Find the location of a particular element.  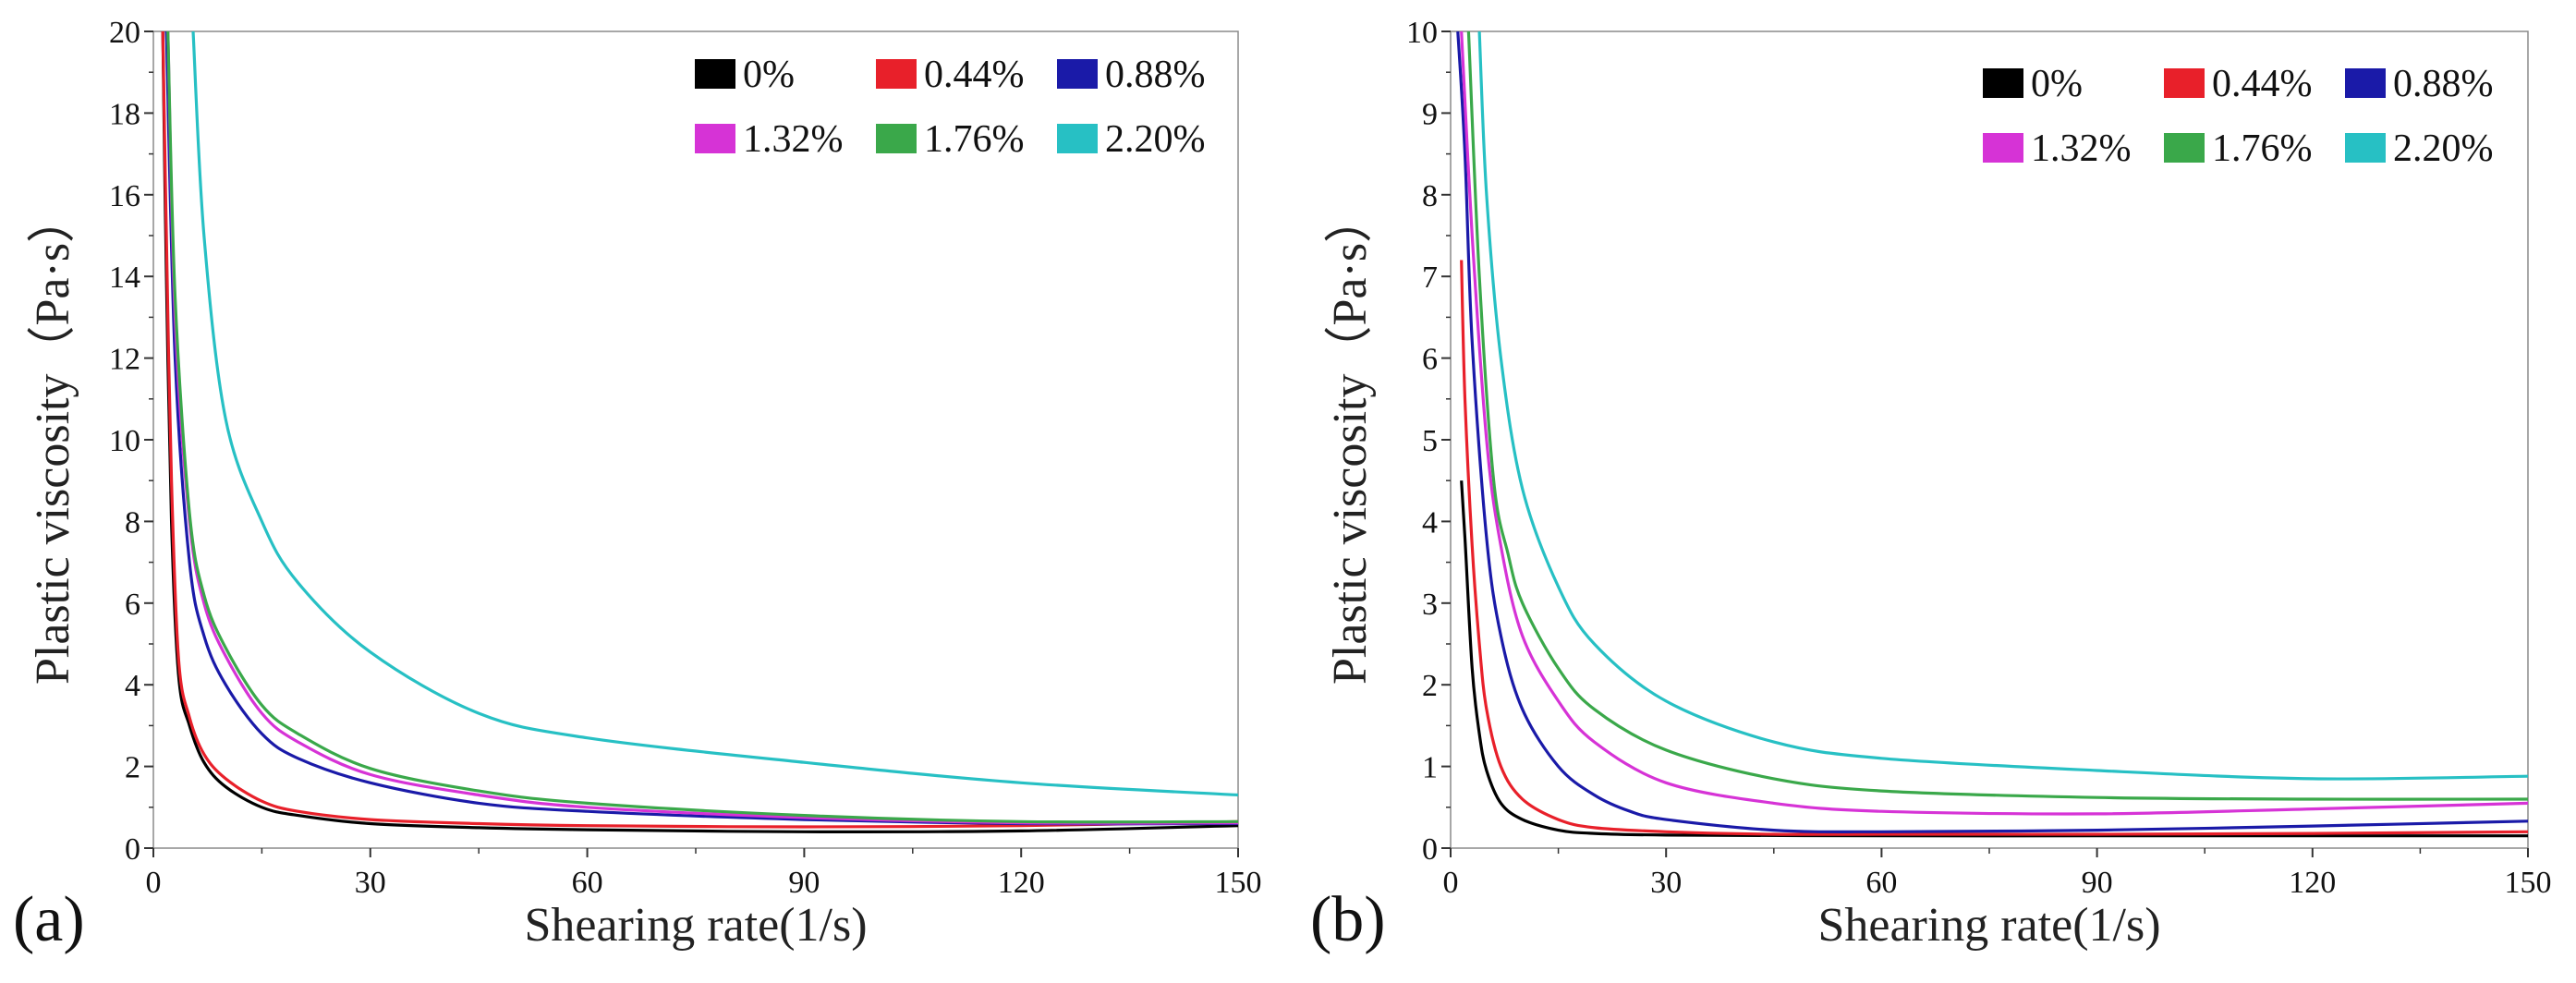

panel-label: (b) is located at coordinates (1348, 919).